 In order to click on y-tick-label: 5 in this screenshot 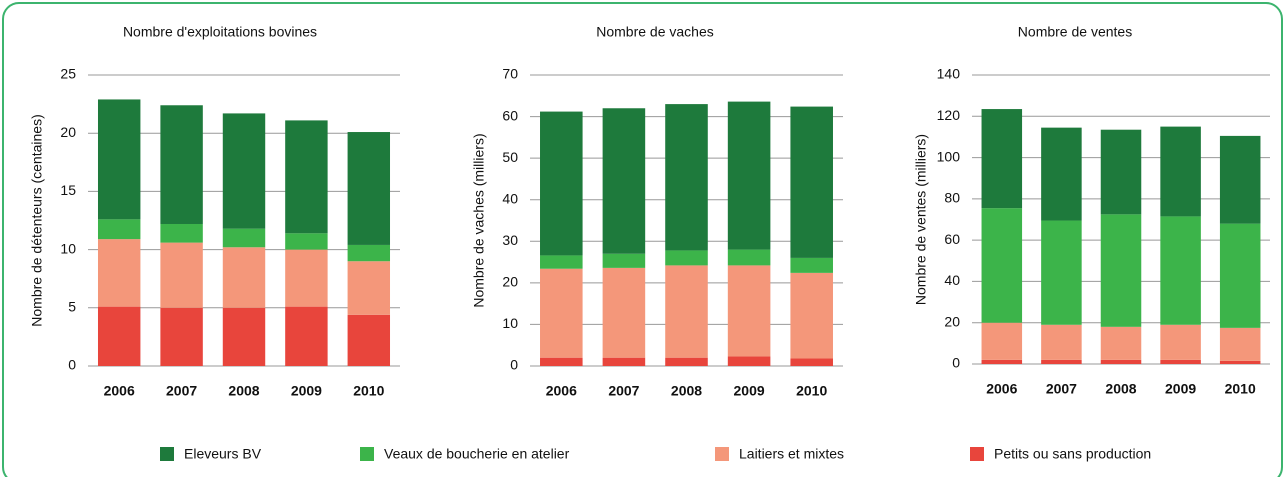, I will do `click(72, 307)`.